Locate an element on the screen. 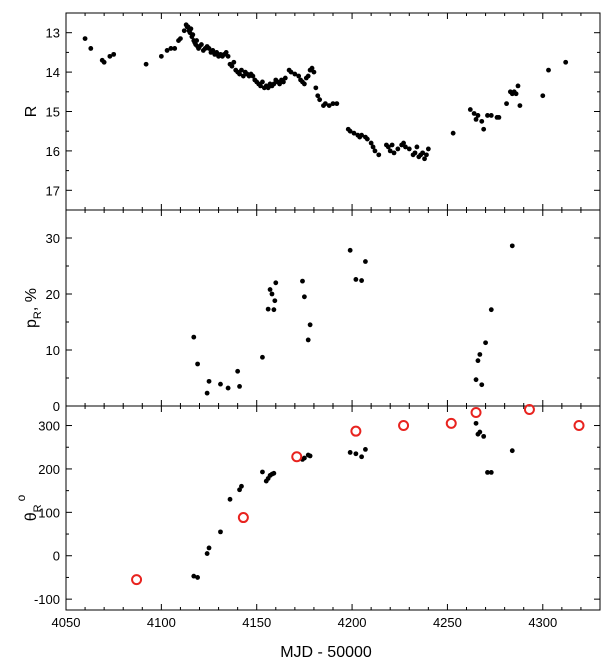 The width and height of the screenshot is (614, 672). y-tick-label: 14 is located at coordinates (53, 72).